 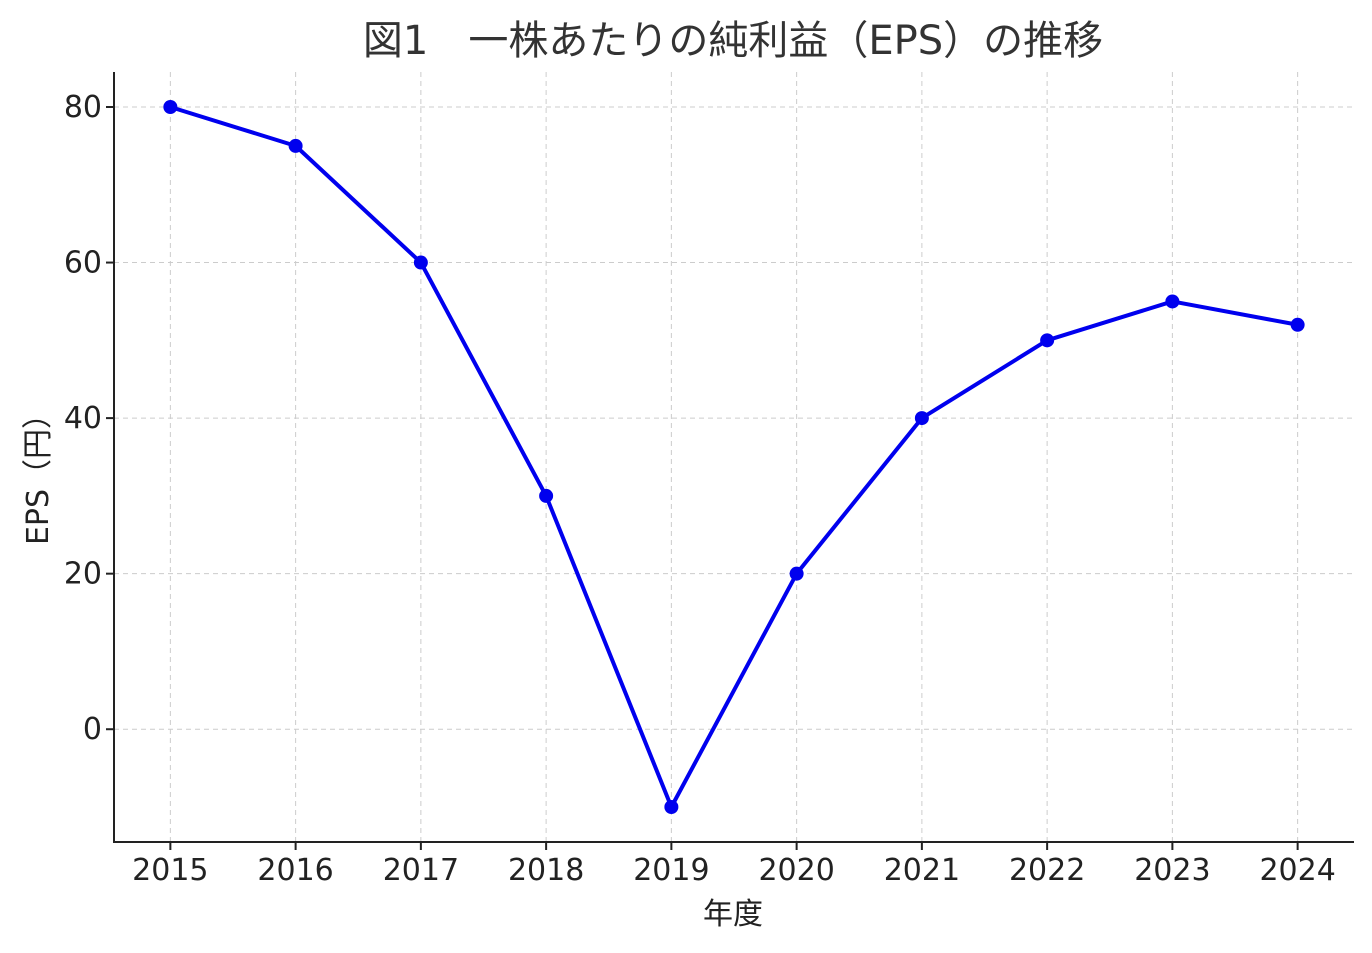 I want to click on y-tick-label: 60, so click(x=83, y=263).